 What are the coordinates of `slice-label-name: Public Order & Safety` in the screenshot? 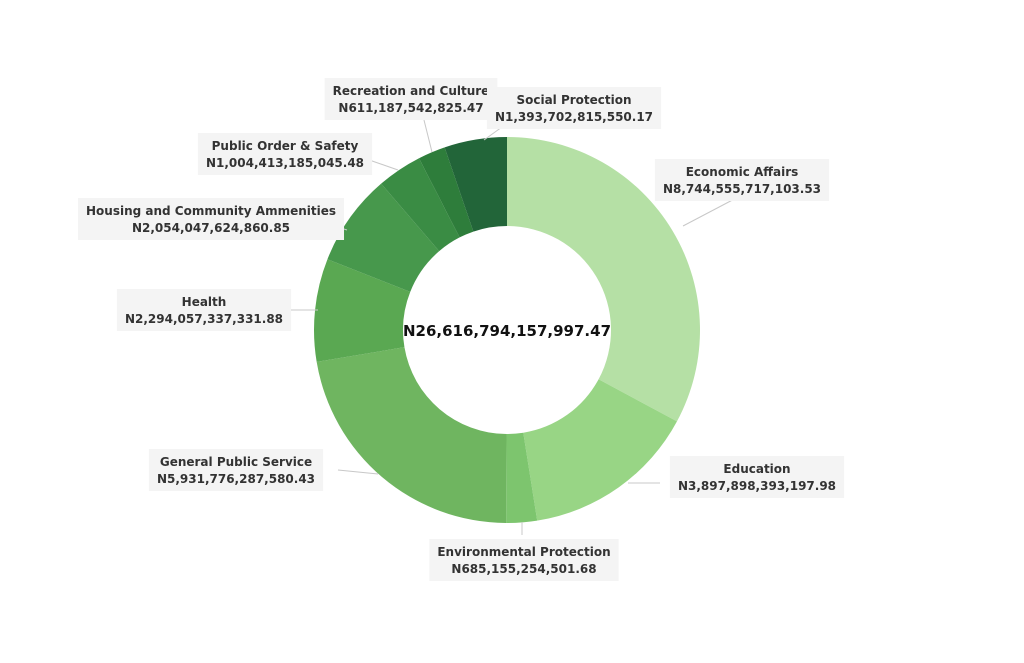 It's located at (285, 146).